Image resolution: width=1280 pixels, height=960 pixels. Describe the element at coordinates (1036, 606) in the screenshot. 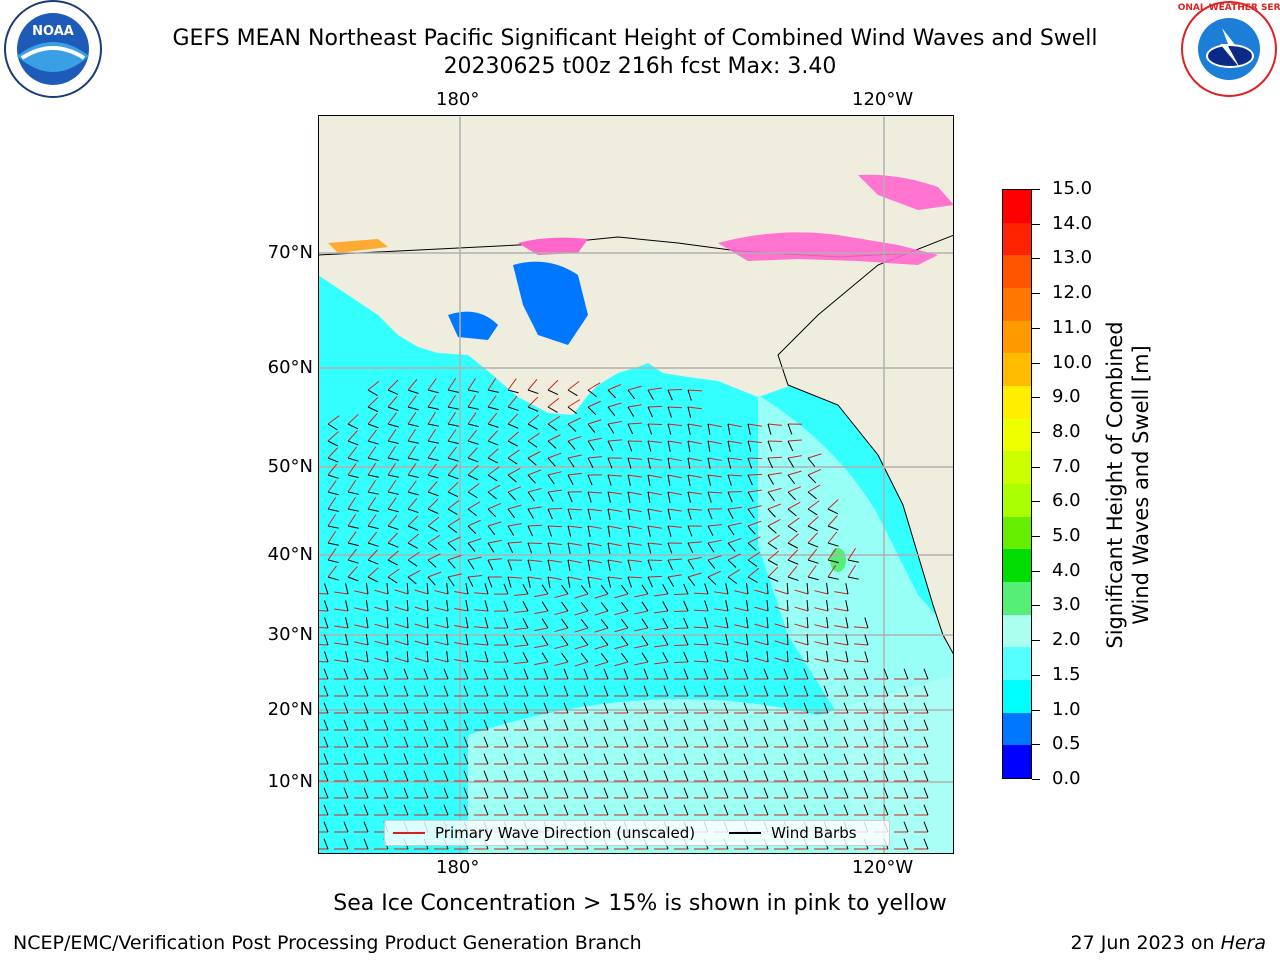

I see `colorbar-tick` at that location.